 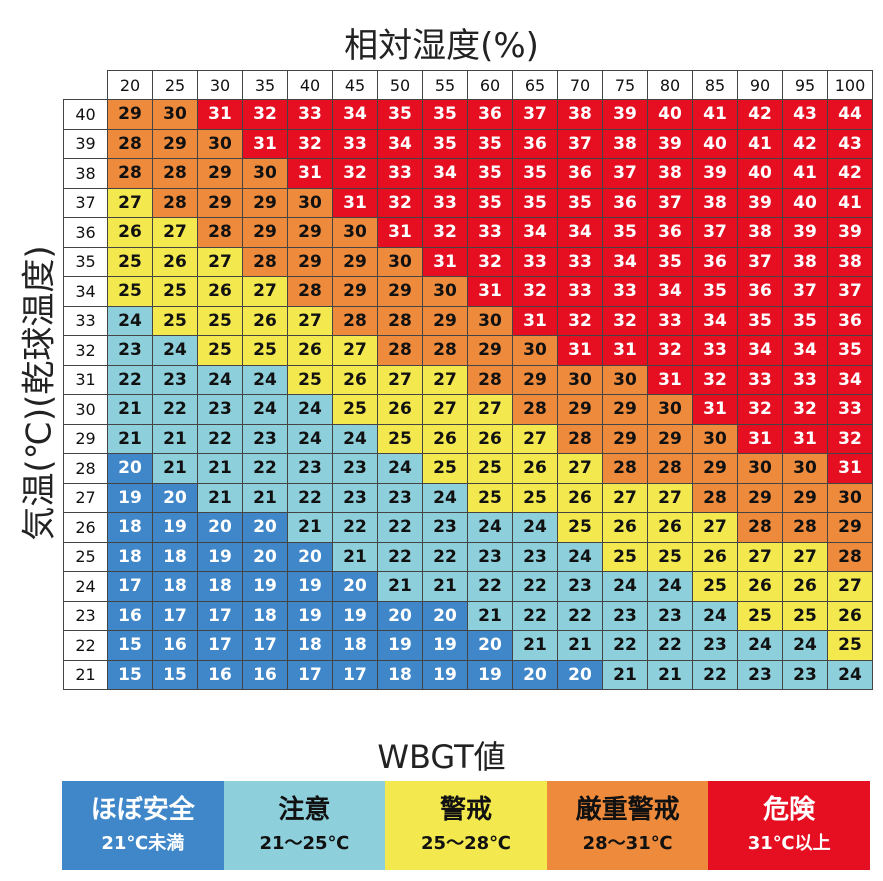 I want to click on temperature-tick-label: 24, so click(x=85, y=586).